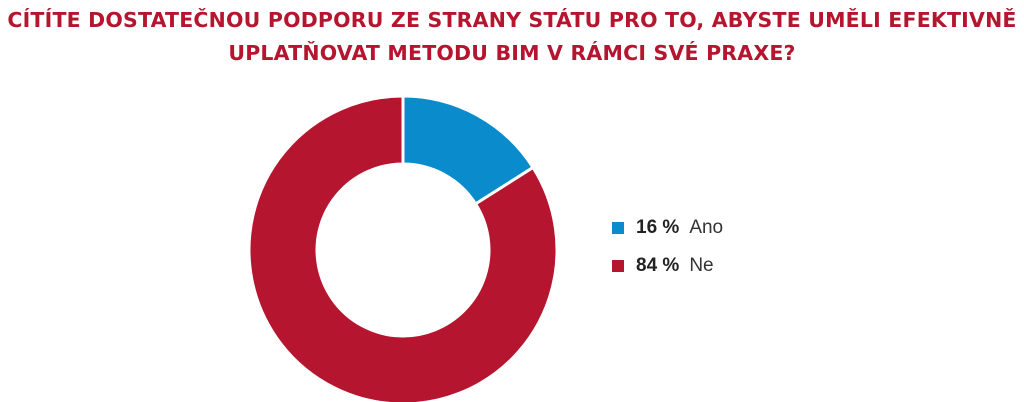 The image size is (1024, 402). I want to click on legend-value-ne: 84 %, so click(658, 265).